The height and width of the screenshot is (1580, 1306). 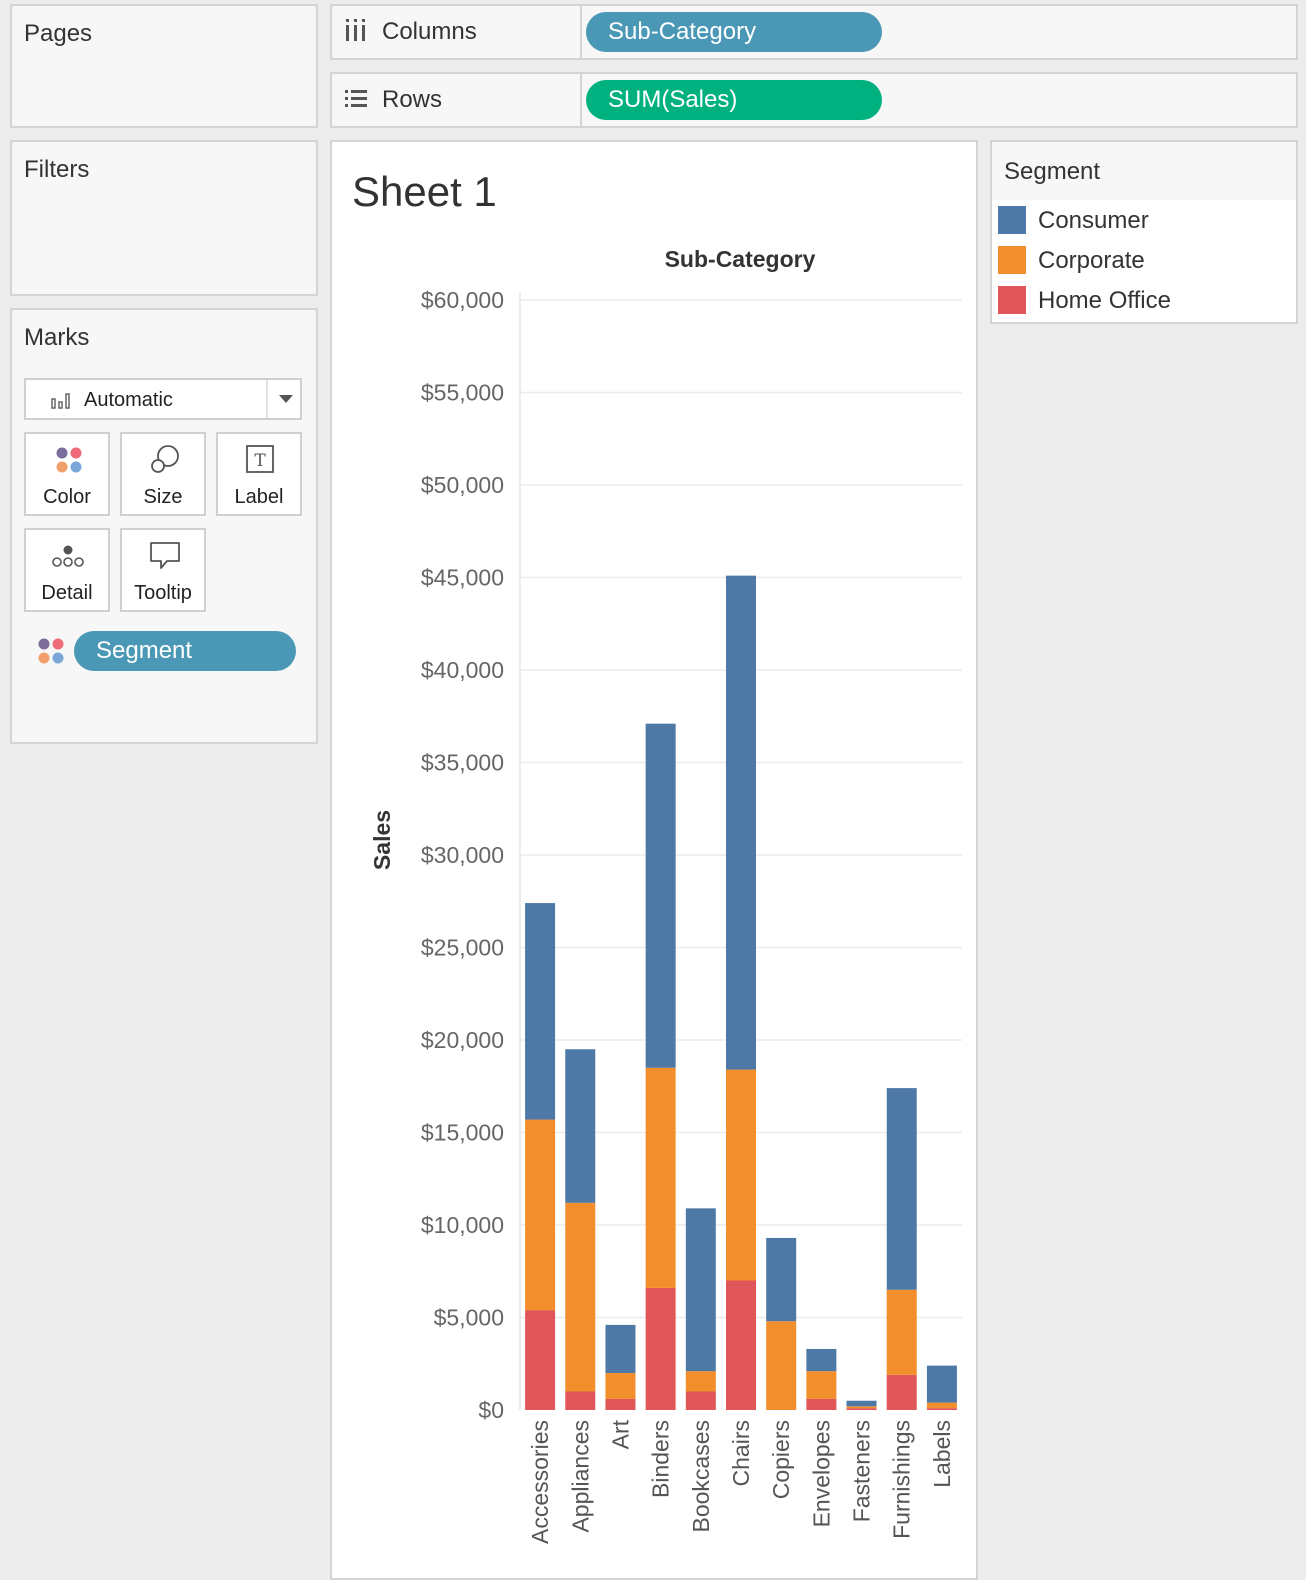 I want to click on detail-button: Detail, so click(x=67, y=570).